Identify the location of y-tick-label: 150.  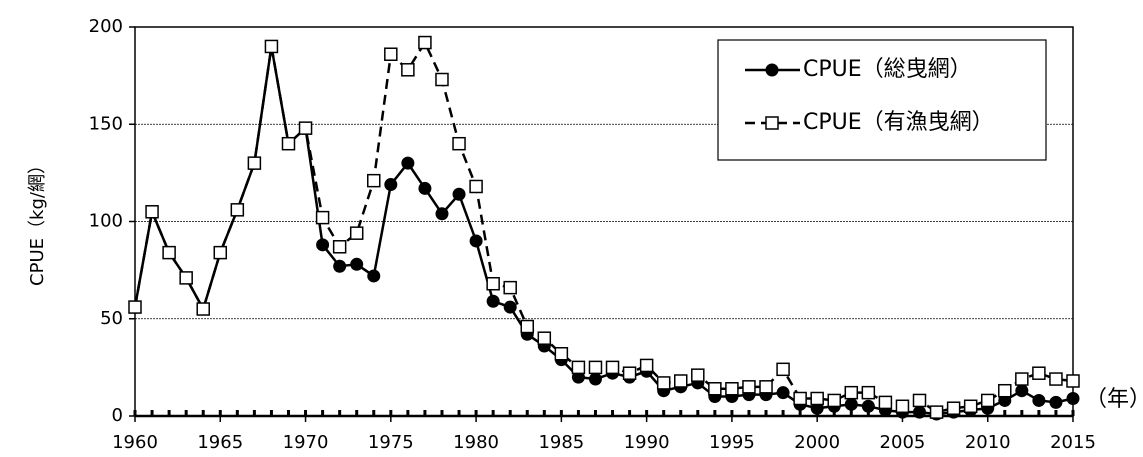
(106, 123).